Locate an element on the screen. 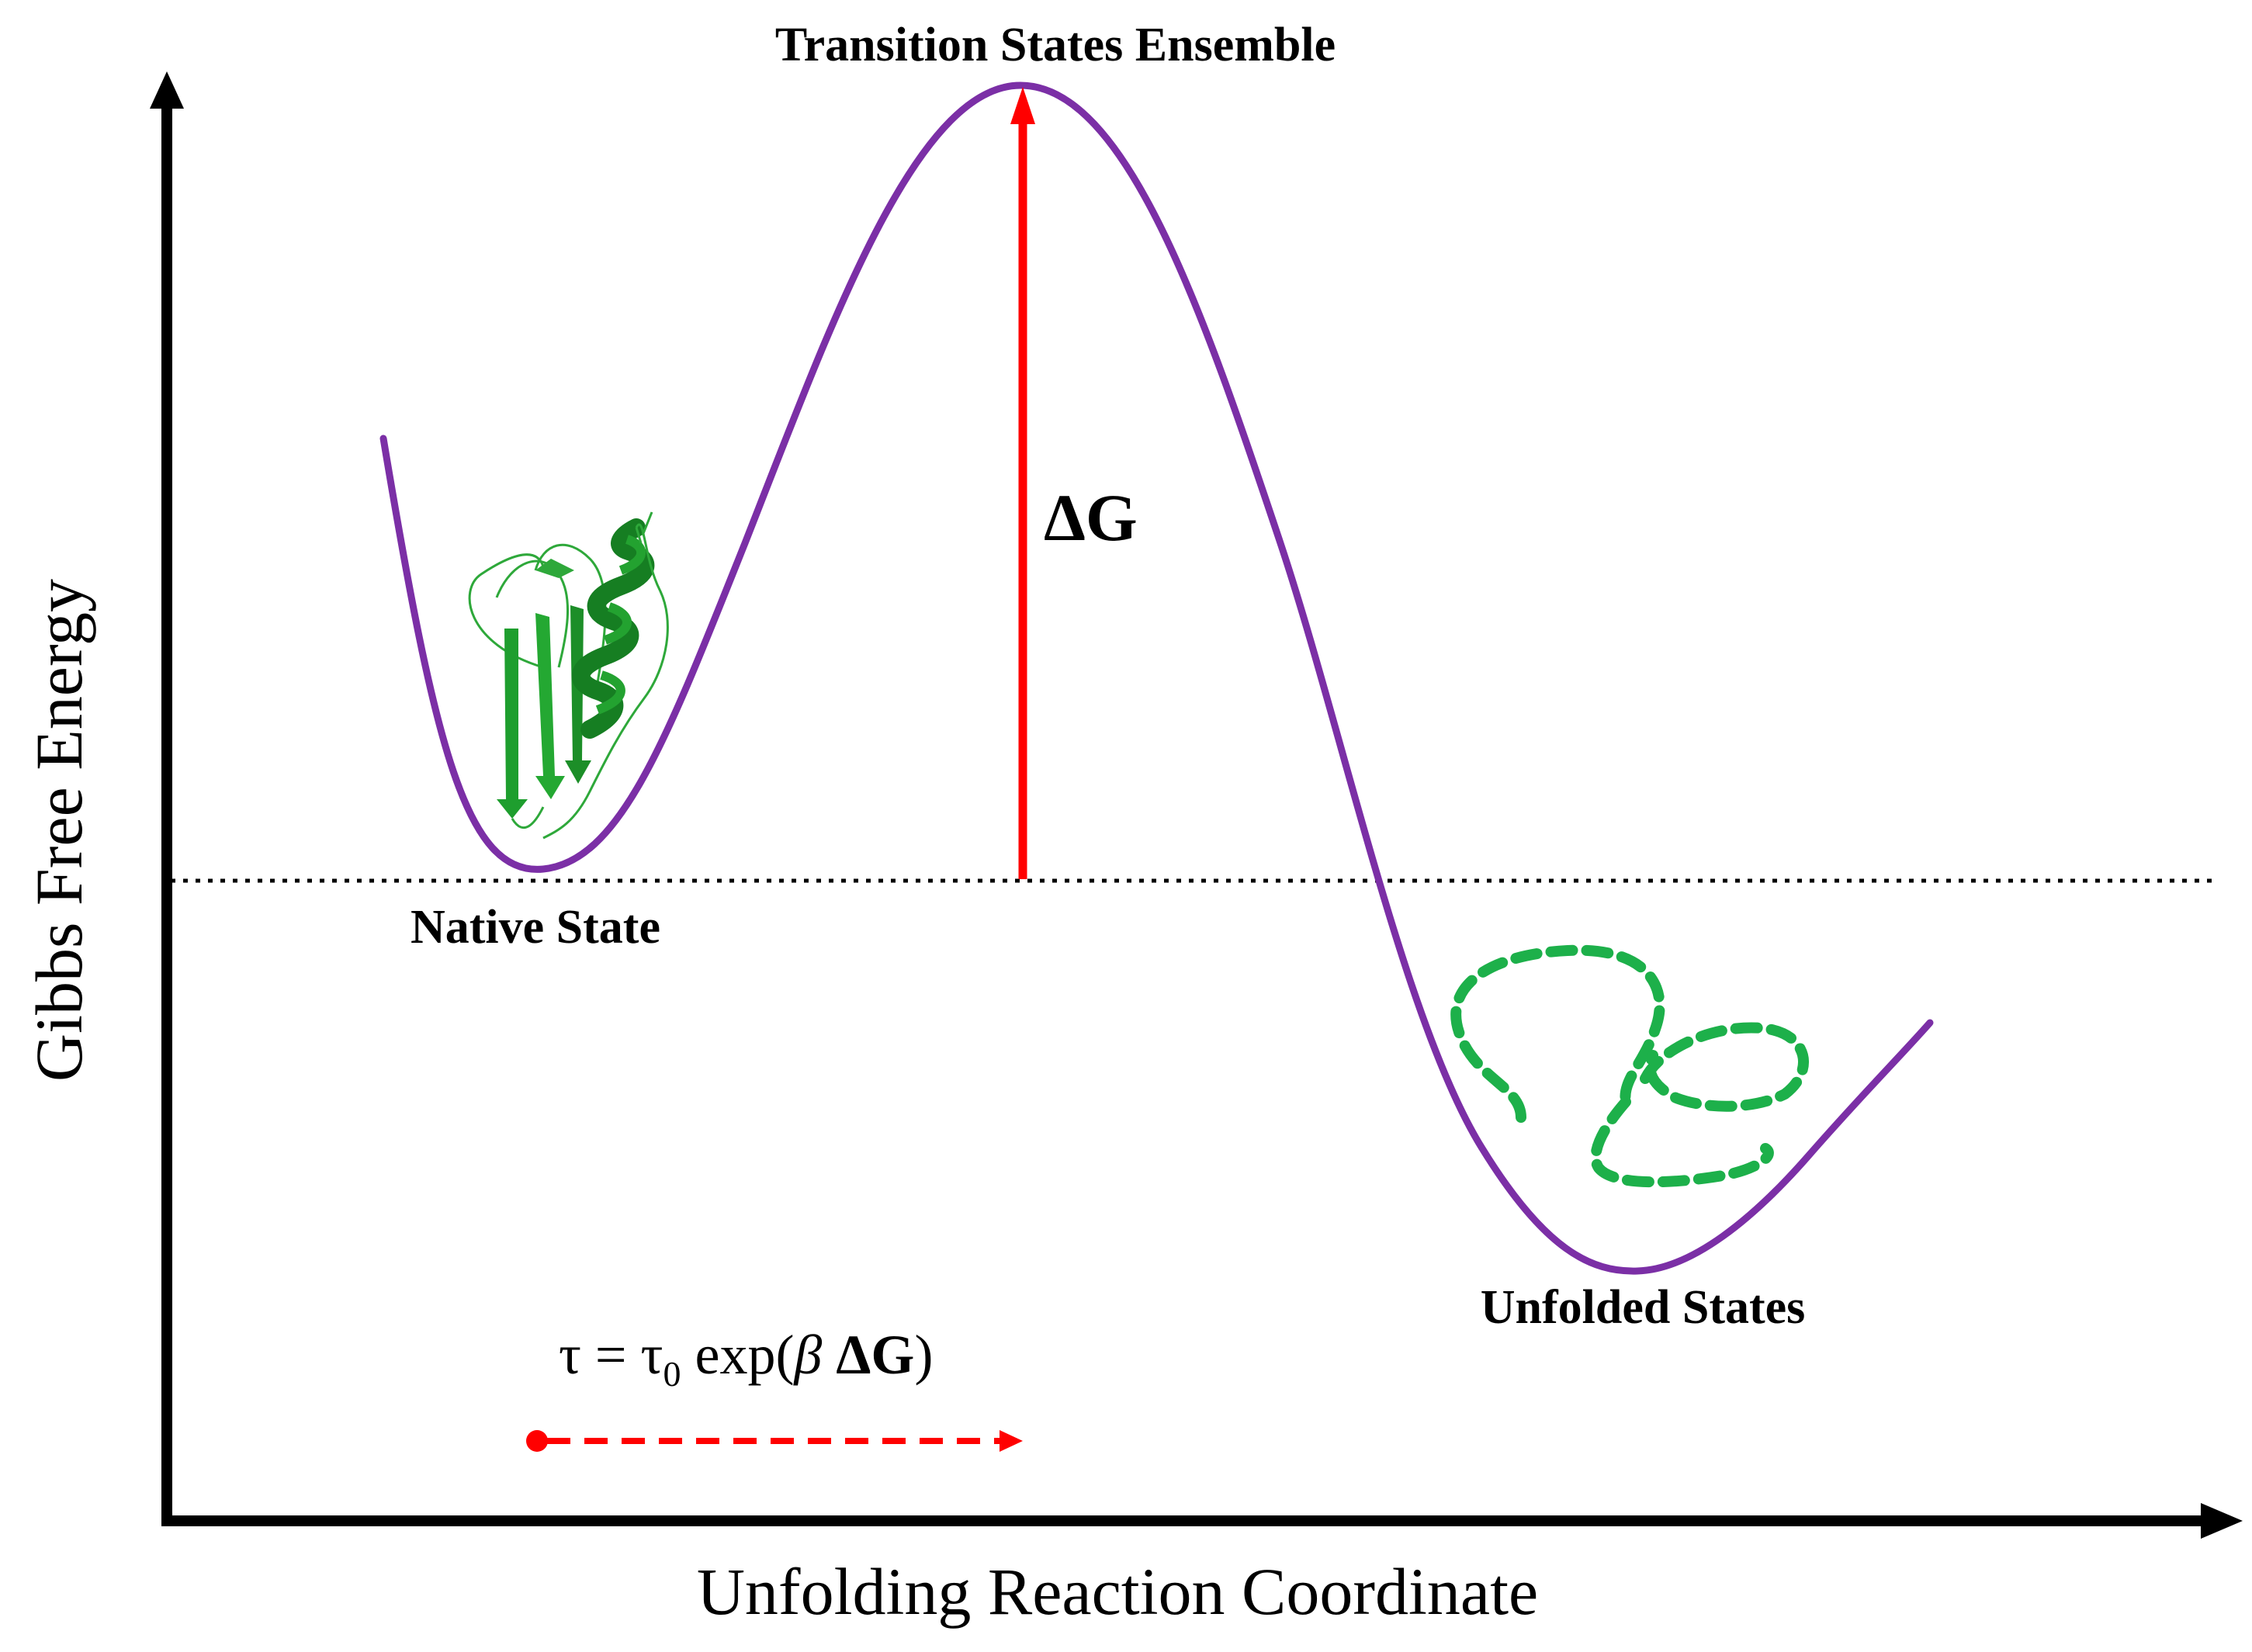 The width and height of the screenshot is (2252, 1652). unfolded-states-label: Unfolded States is located at coordinates (1643, 1307).